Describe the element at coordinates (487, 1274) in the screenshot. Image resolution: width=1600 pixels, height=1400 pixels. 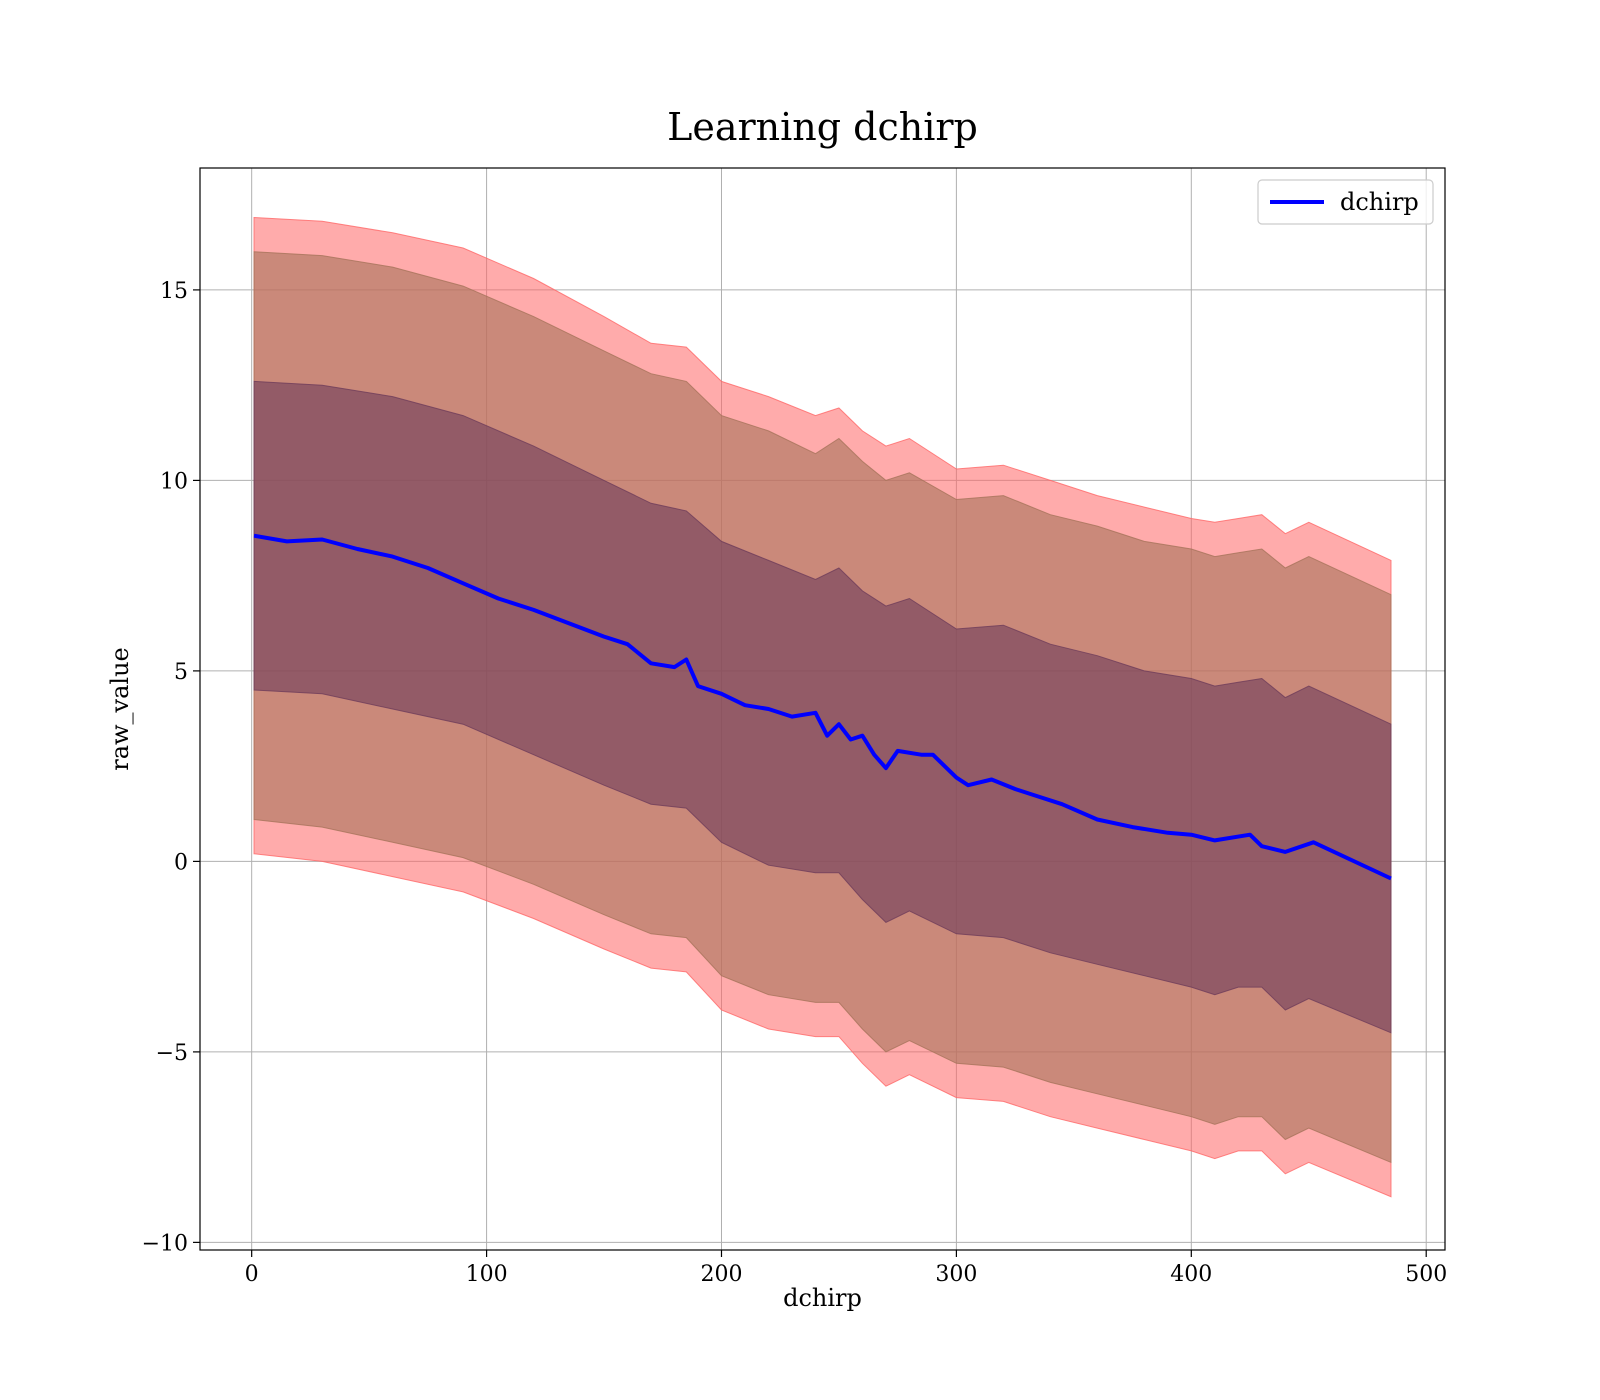
I see `x-tick-label: 100` at that location.